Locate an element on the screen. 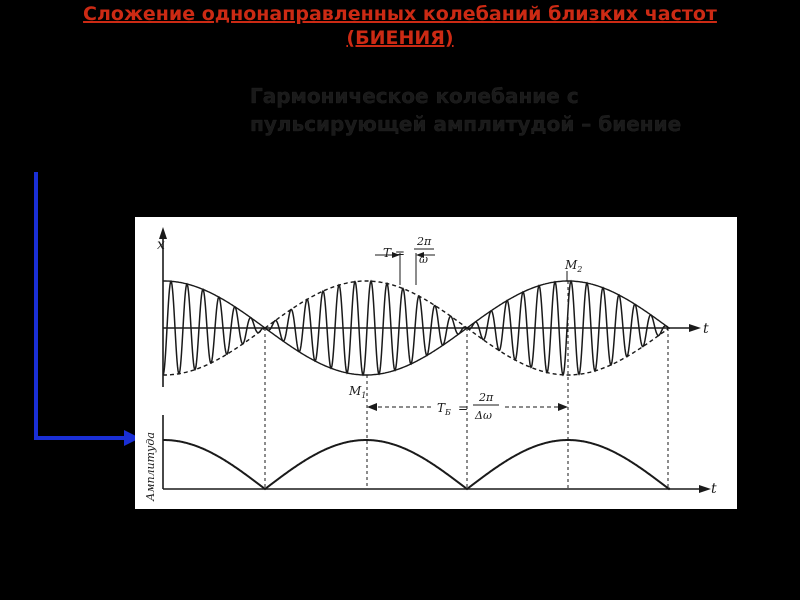 Image resolution: width=800 pixels, height=600 pixels. period-label-denominator: ω is located at coordinates (423, 259).